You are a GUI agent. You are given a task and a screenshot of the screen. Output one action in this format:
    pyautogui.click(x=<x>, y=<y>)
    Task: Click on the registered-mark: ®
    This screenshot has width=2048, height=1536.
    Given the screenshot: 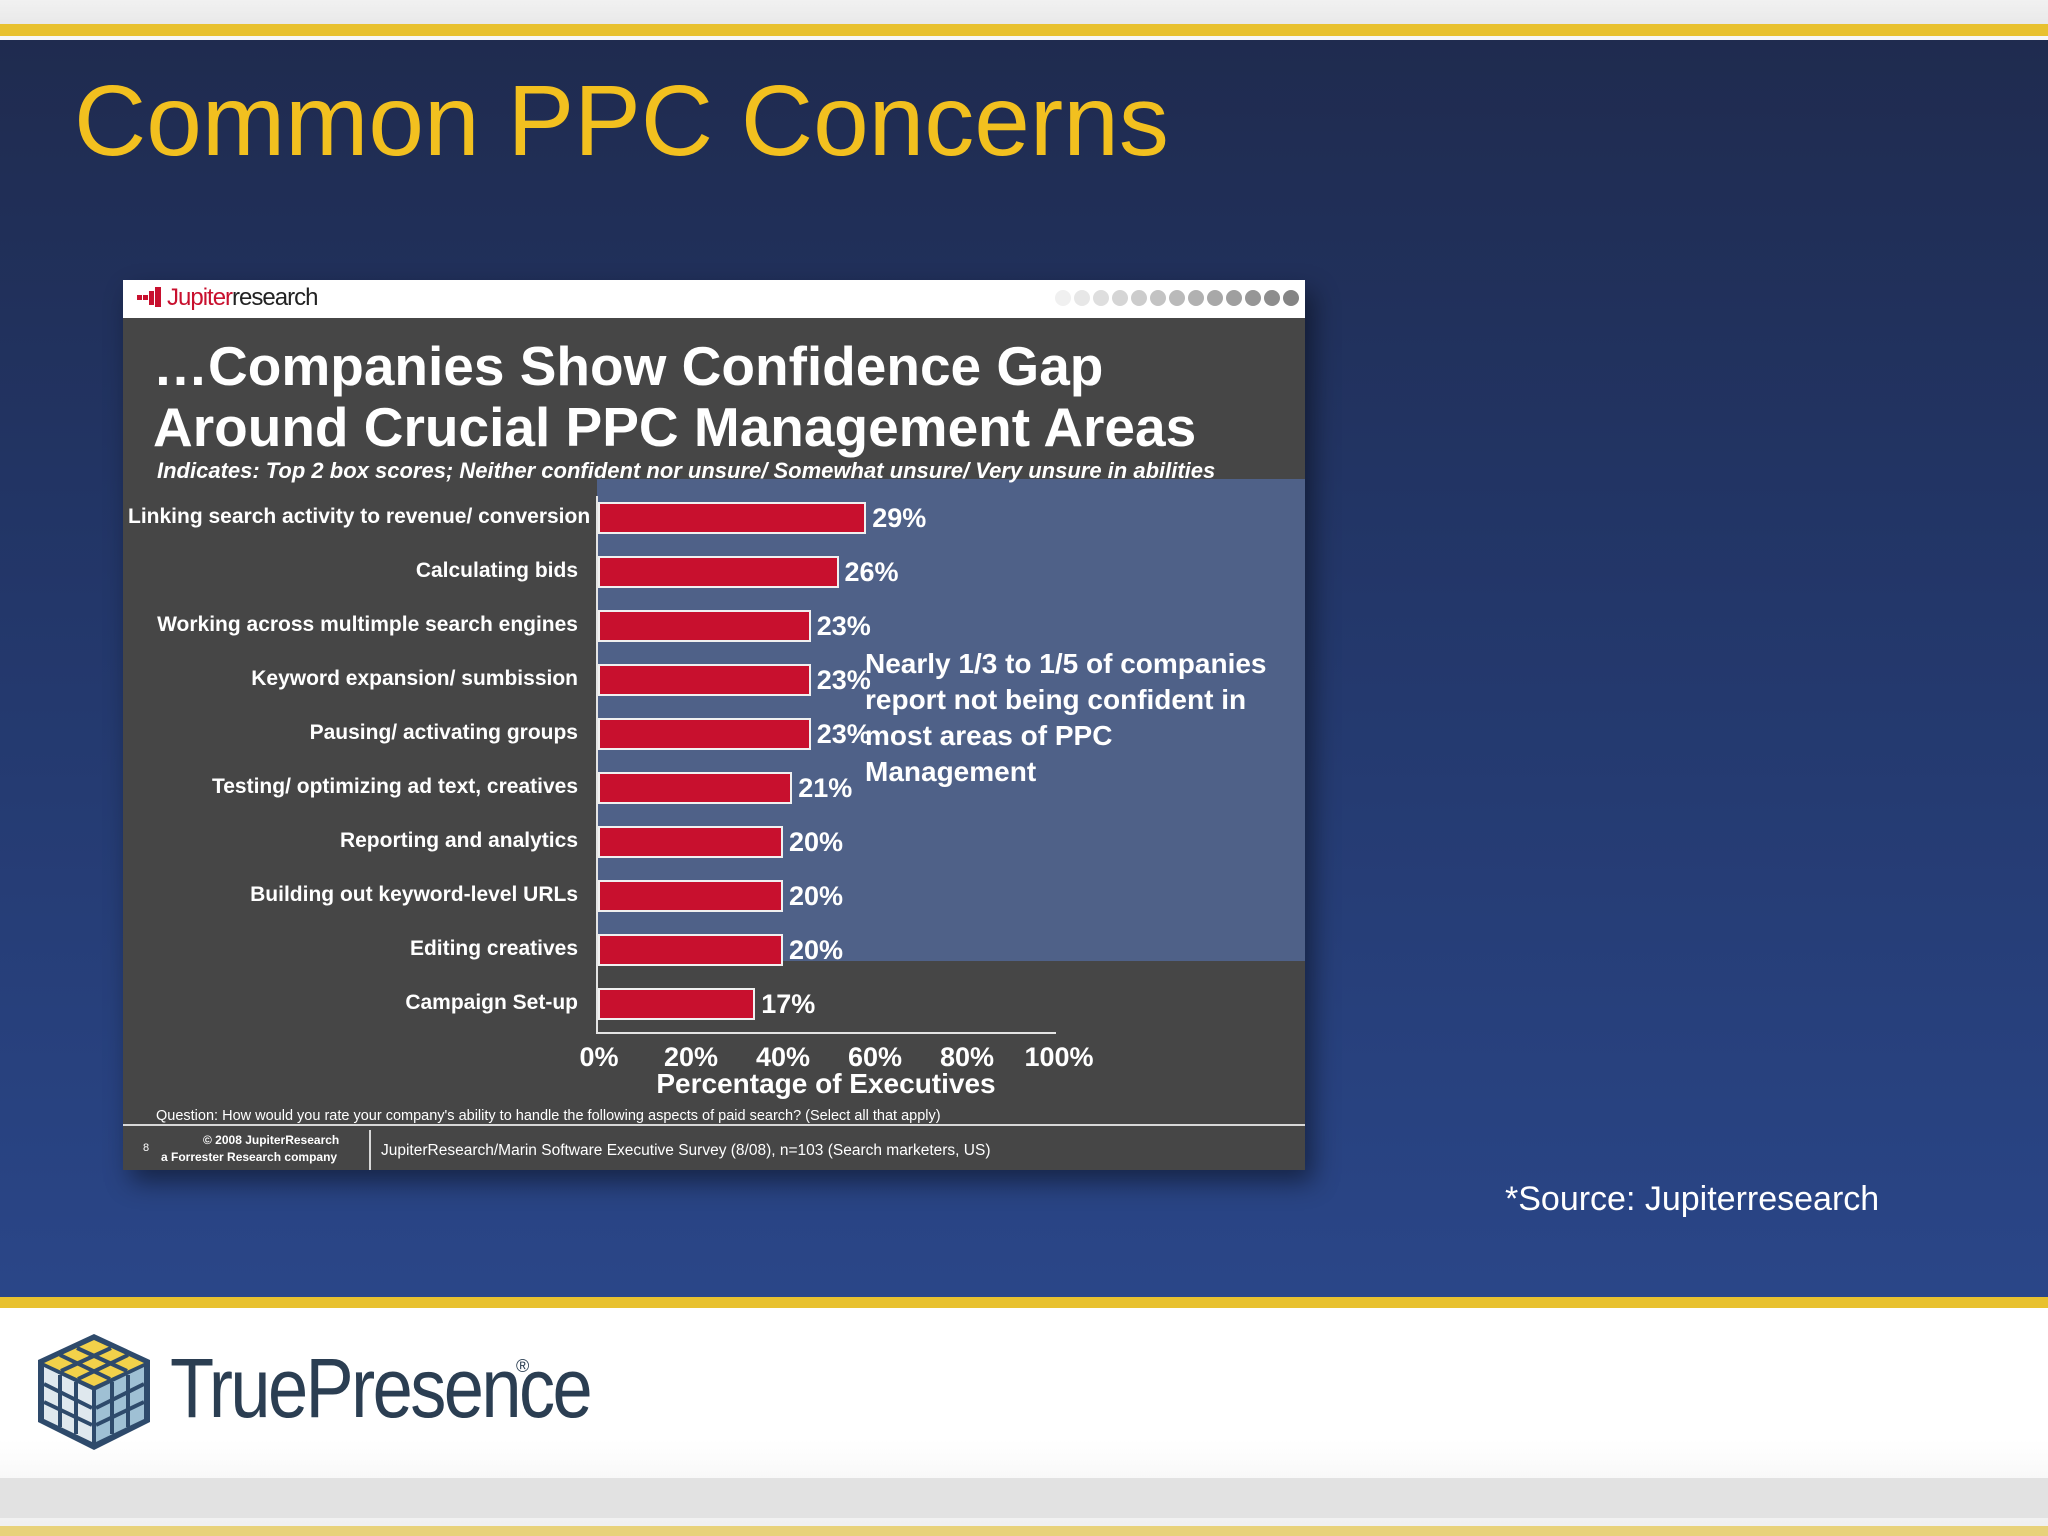 What is the action you would take?
    pyautogui.click(x=523, y=1366)
    